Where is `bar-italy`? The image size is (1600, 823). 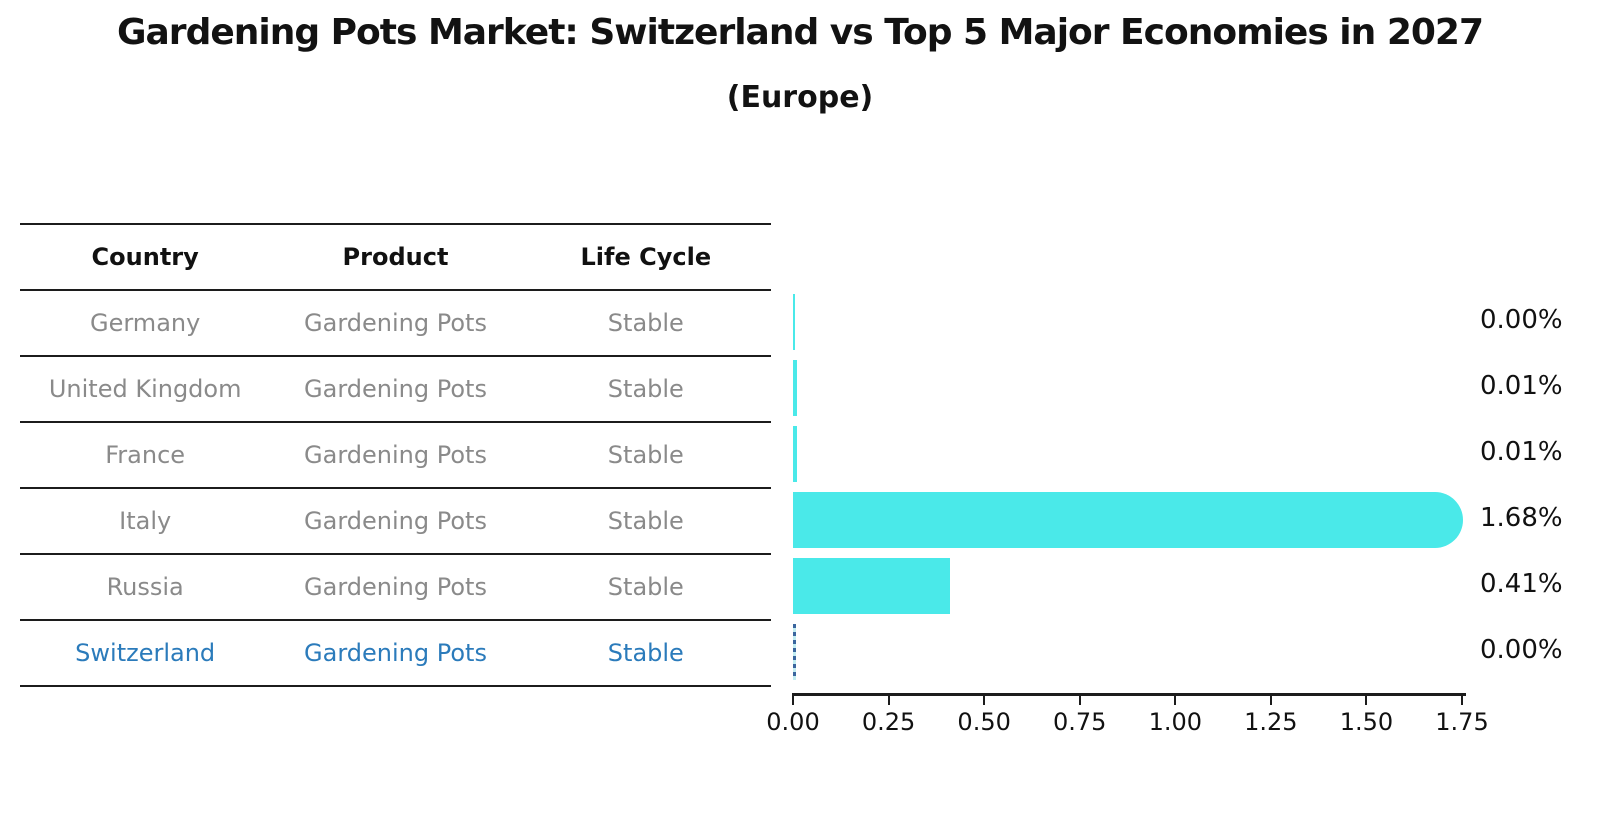
bar-italy is located at coordinates (1128, 520).